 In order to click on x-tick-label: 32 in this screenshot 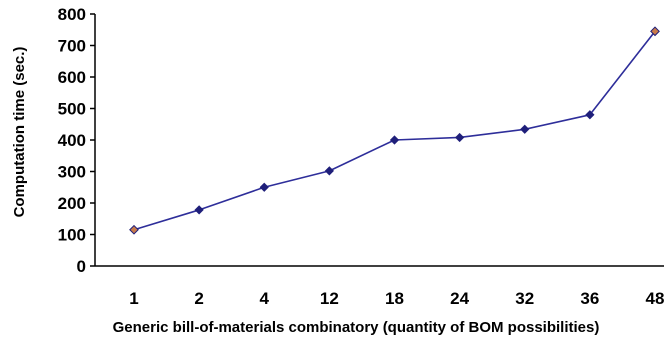, I will do `click(524, 298)`.